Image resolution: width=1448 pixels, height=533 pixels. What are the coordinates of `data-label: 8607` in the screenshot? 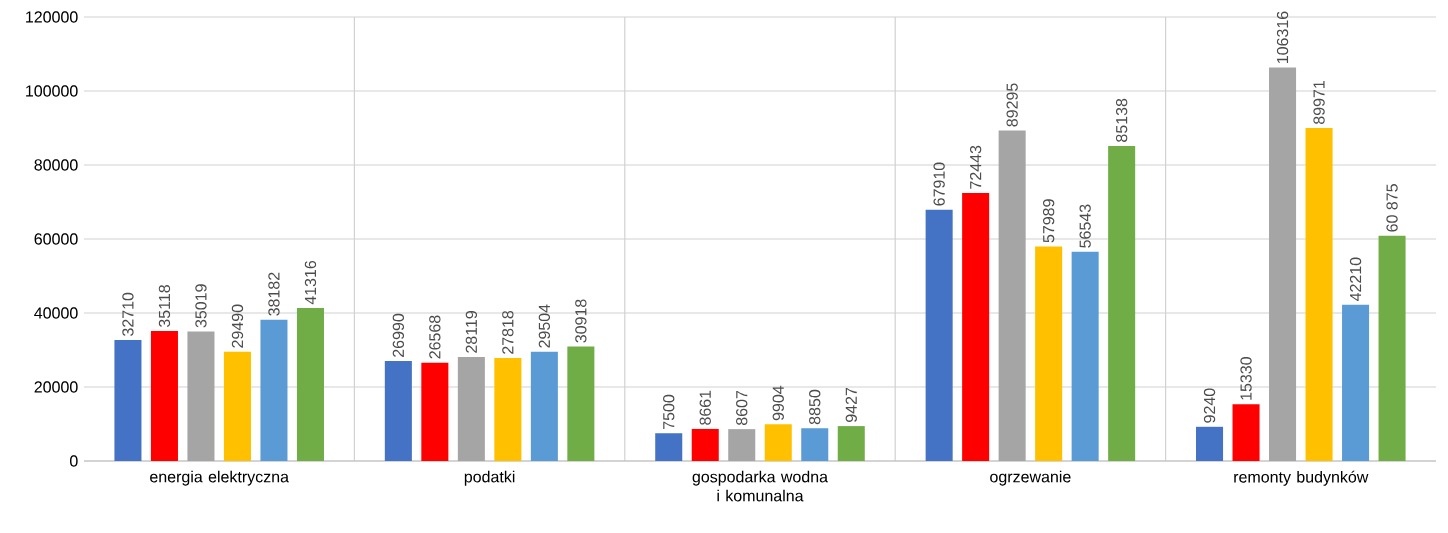 It's located at (742, 408).